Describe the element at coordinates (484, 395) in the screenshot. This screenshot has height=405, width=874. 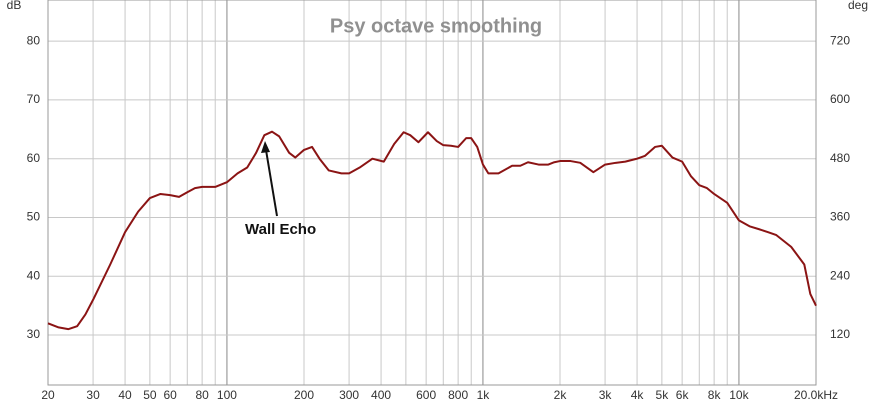
I see `x-tick-label: 1k` at that location.